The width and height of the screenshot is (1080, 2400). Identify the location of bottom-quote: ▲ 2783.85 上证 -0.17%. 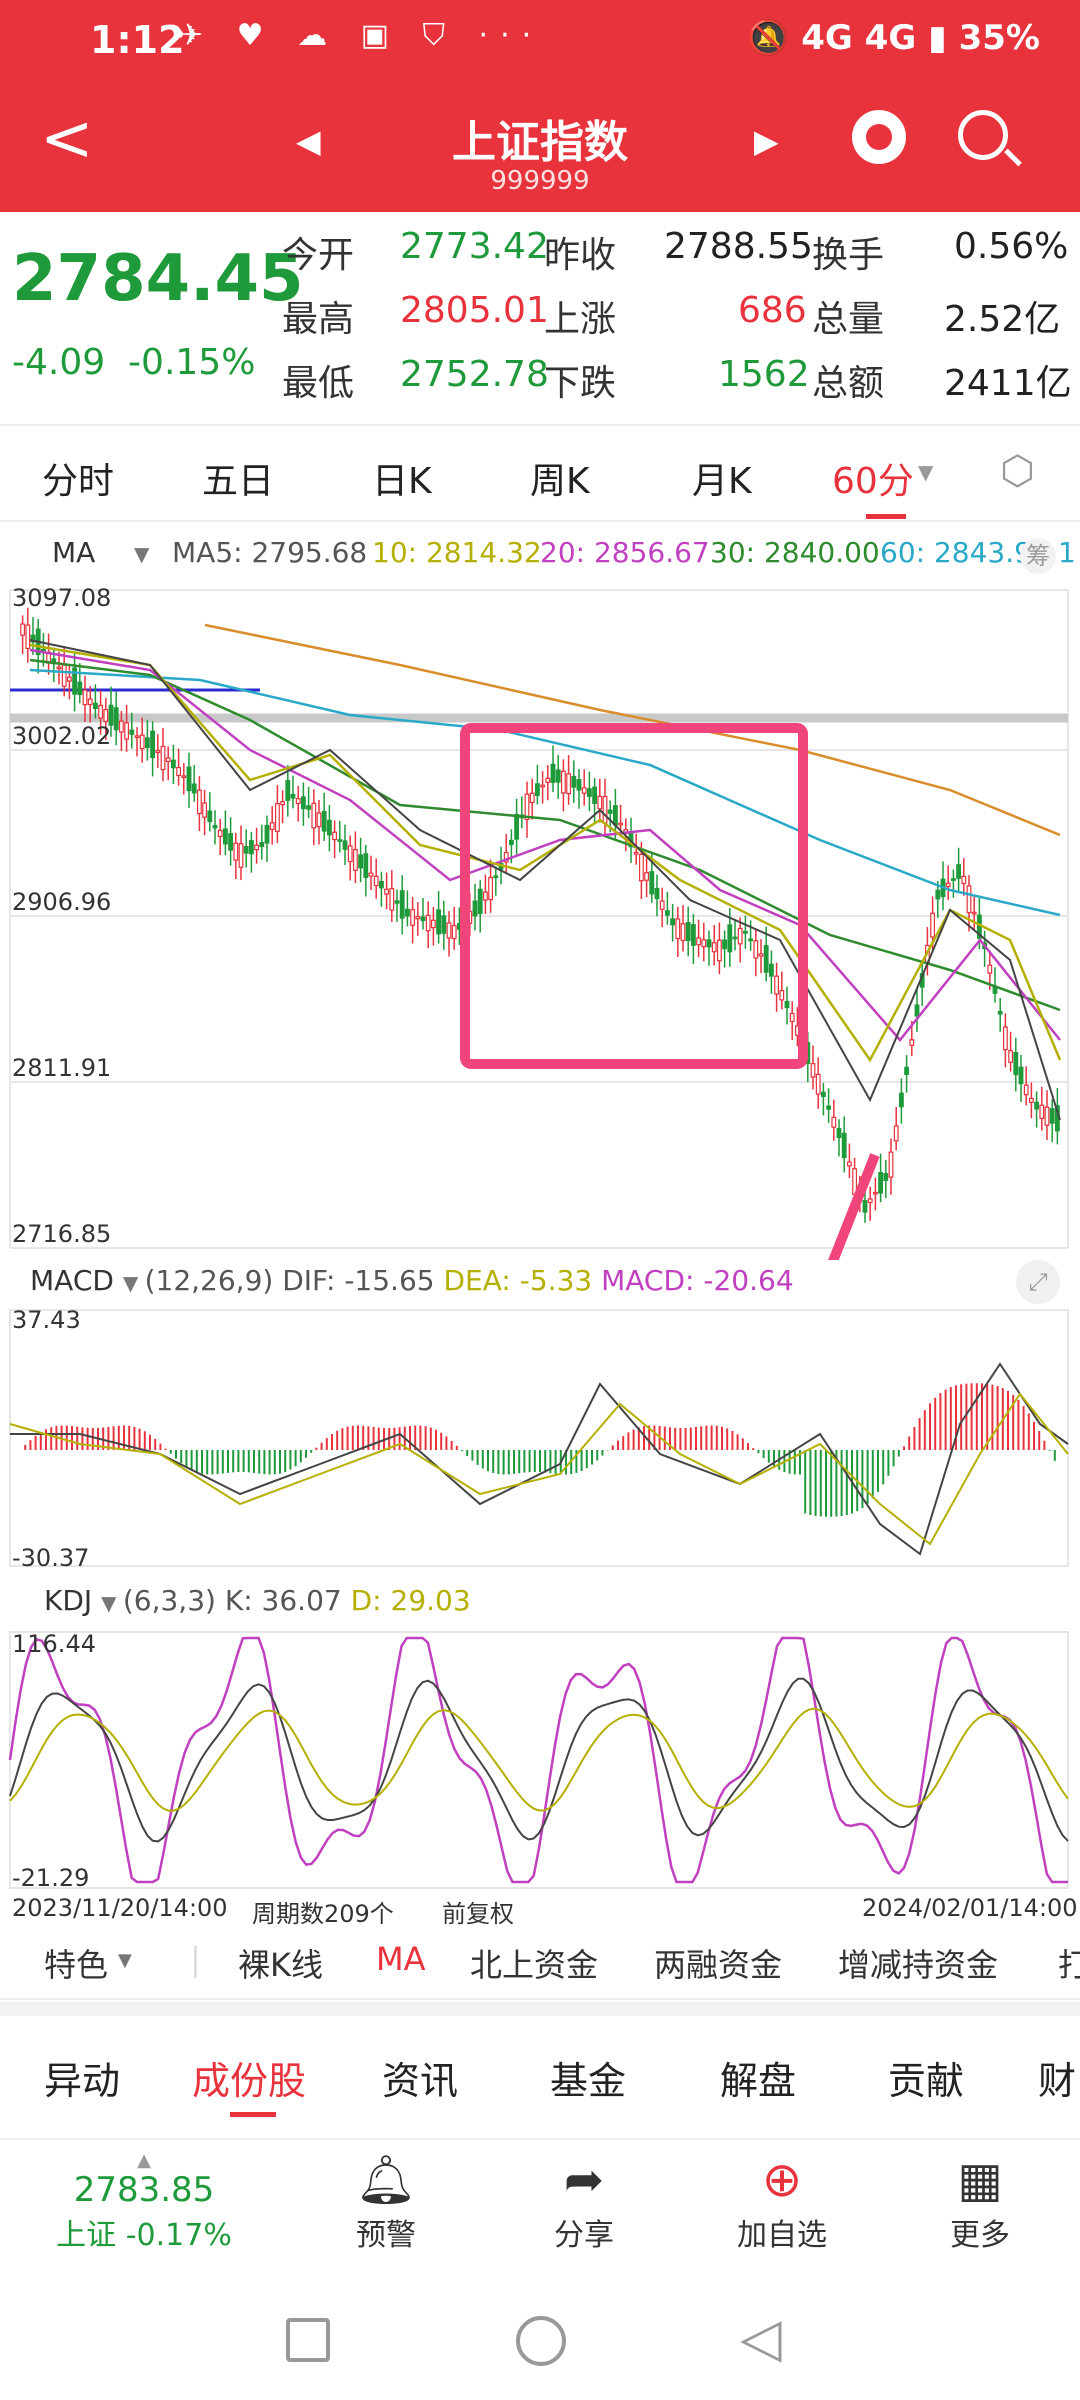
(144, 2202).